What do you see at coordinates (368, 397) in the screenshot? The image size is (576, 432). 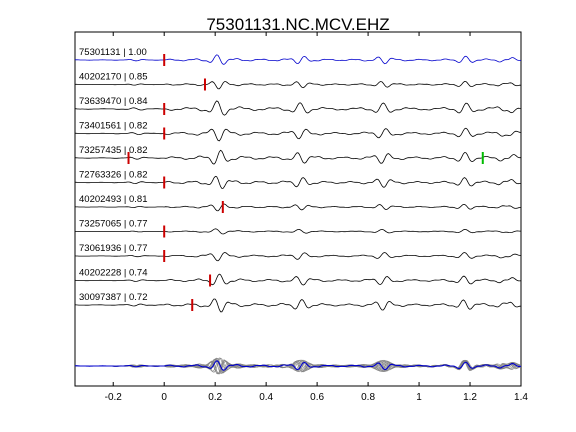 I see `x-tick-label-5: 0.8` at bounding box center [368, 397].